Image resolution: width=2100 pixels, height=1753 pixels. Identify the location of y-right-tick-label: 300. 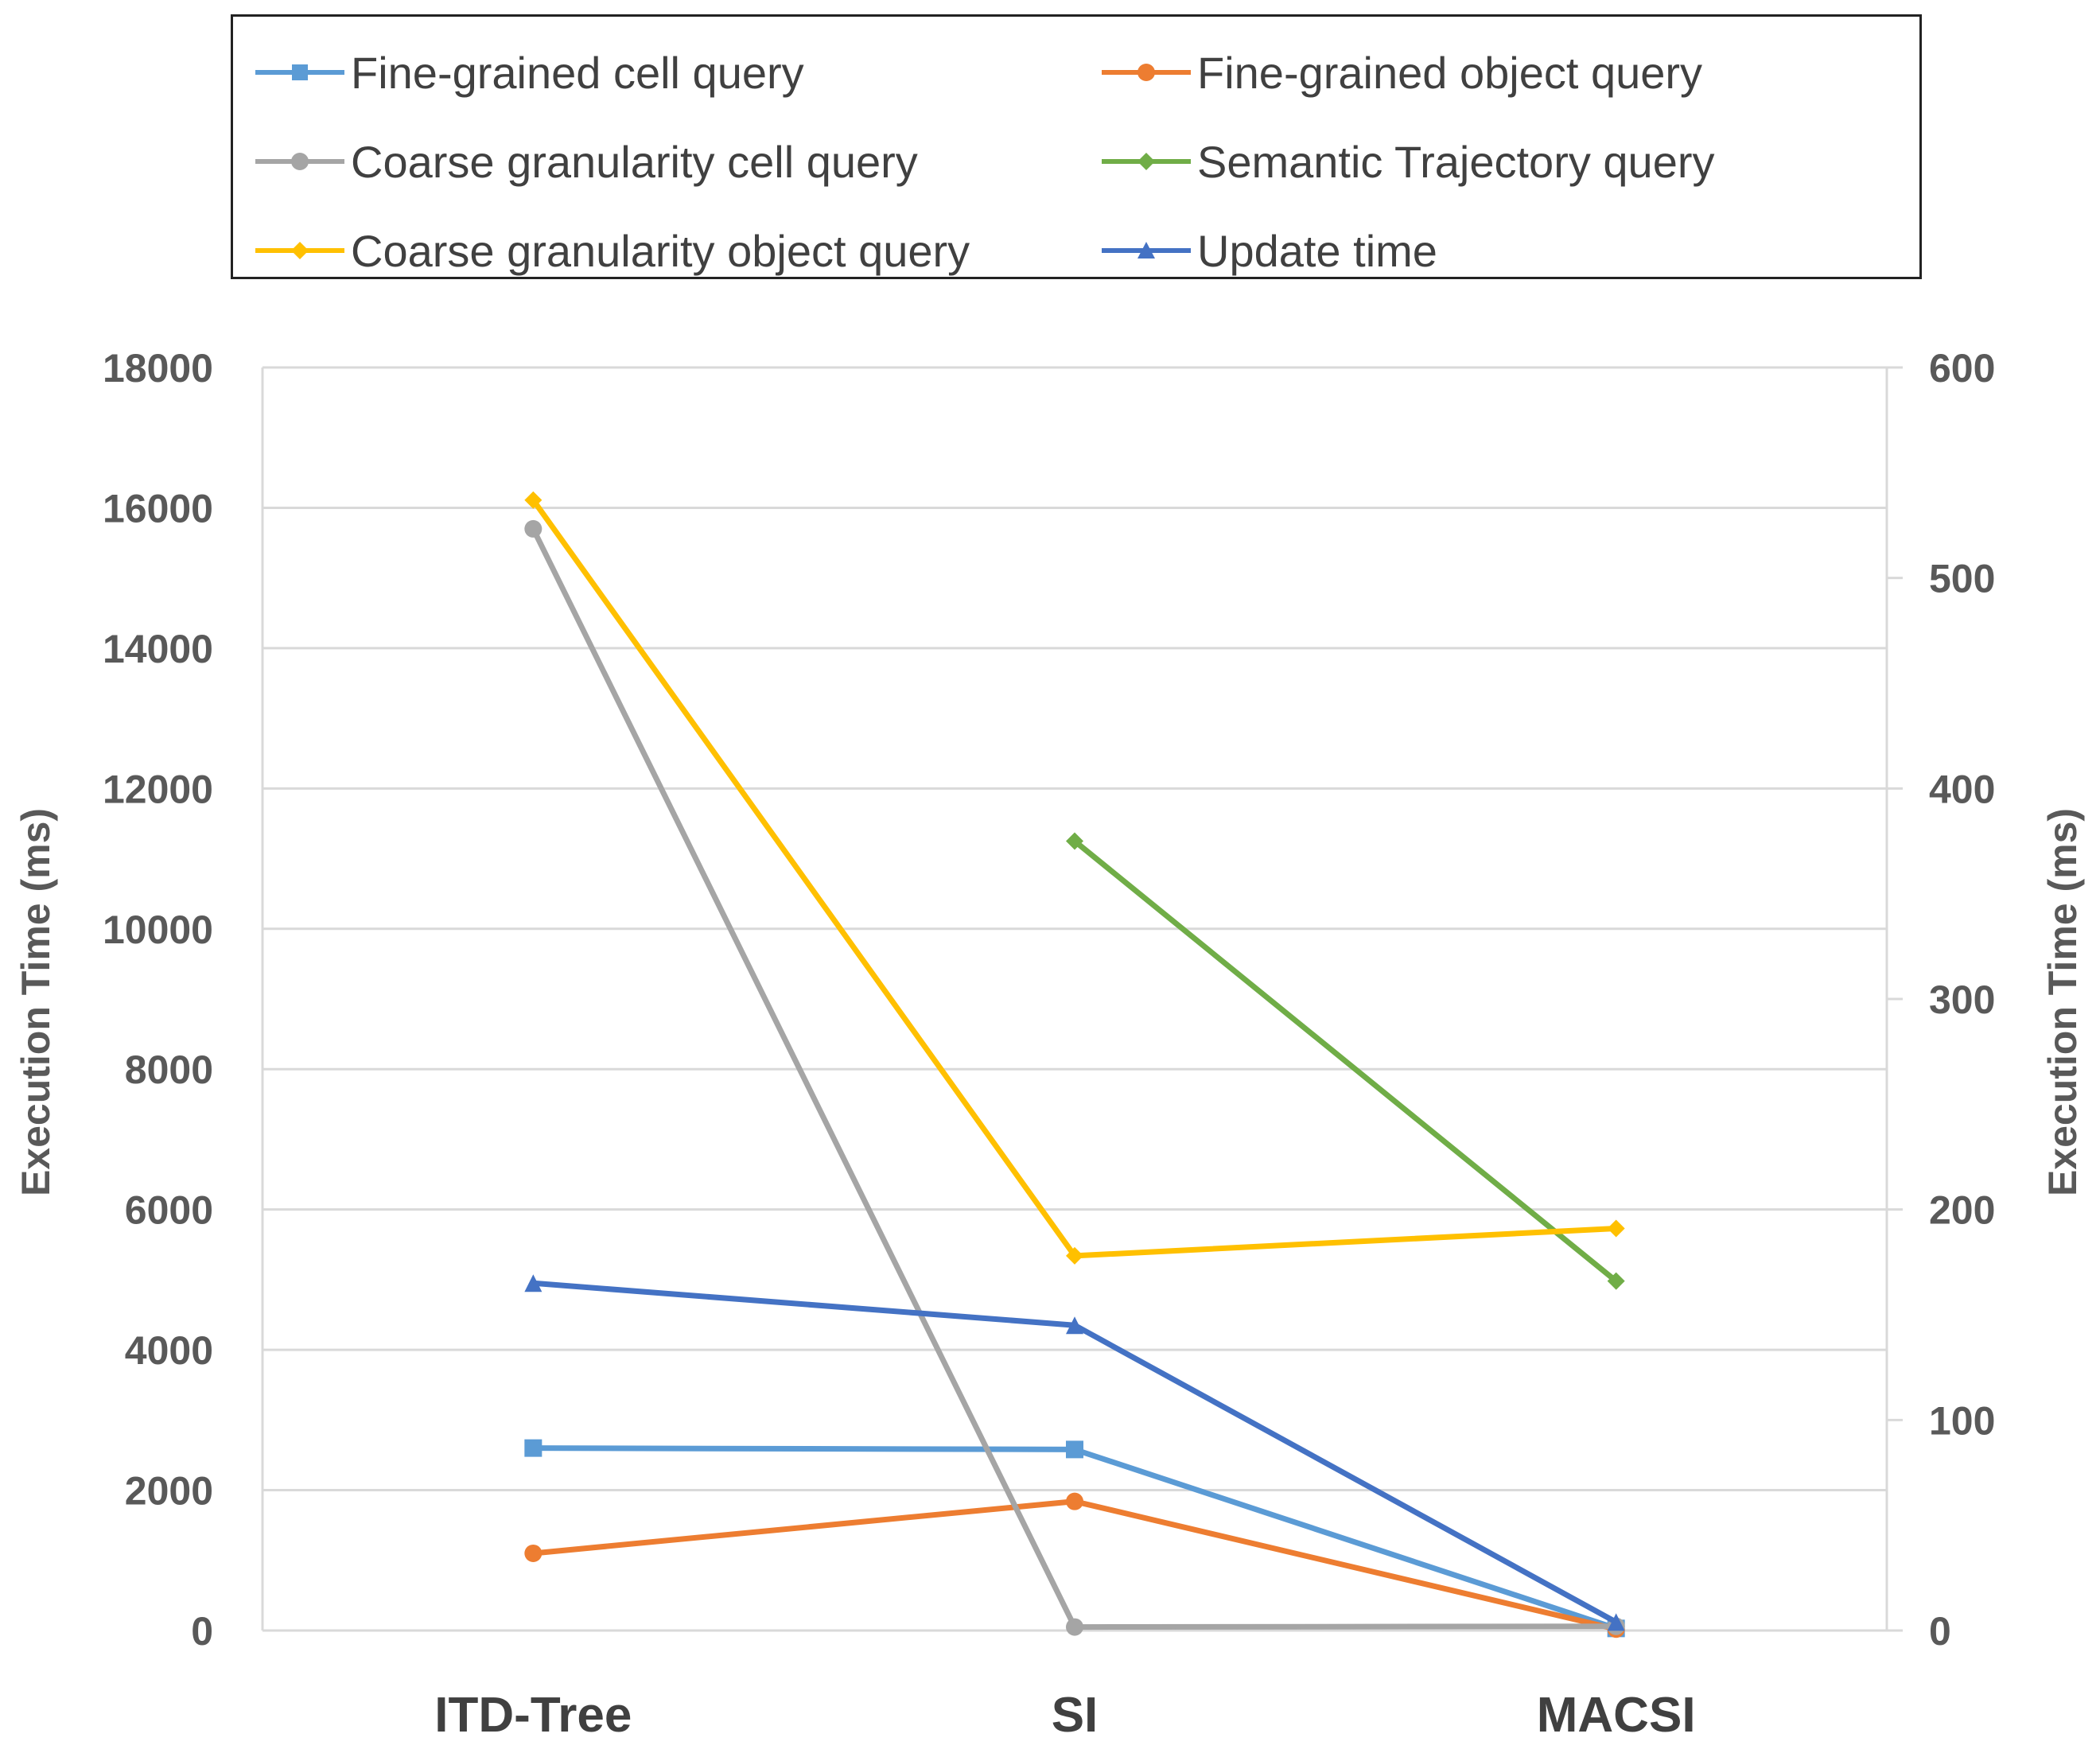
(1962, 1000).